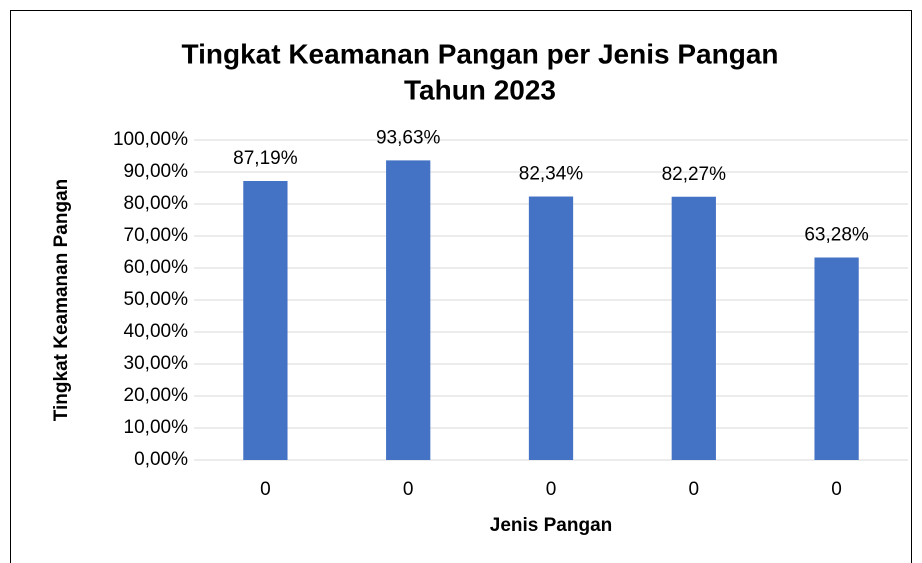 This screenshot has height=563, width=922. Describe the element at coordinates (551, 525) in the screenshot. I see `x-axis-title: Jenis Pangan` at that location.